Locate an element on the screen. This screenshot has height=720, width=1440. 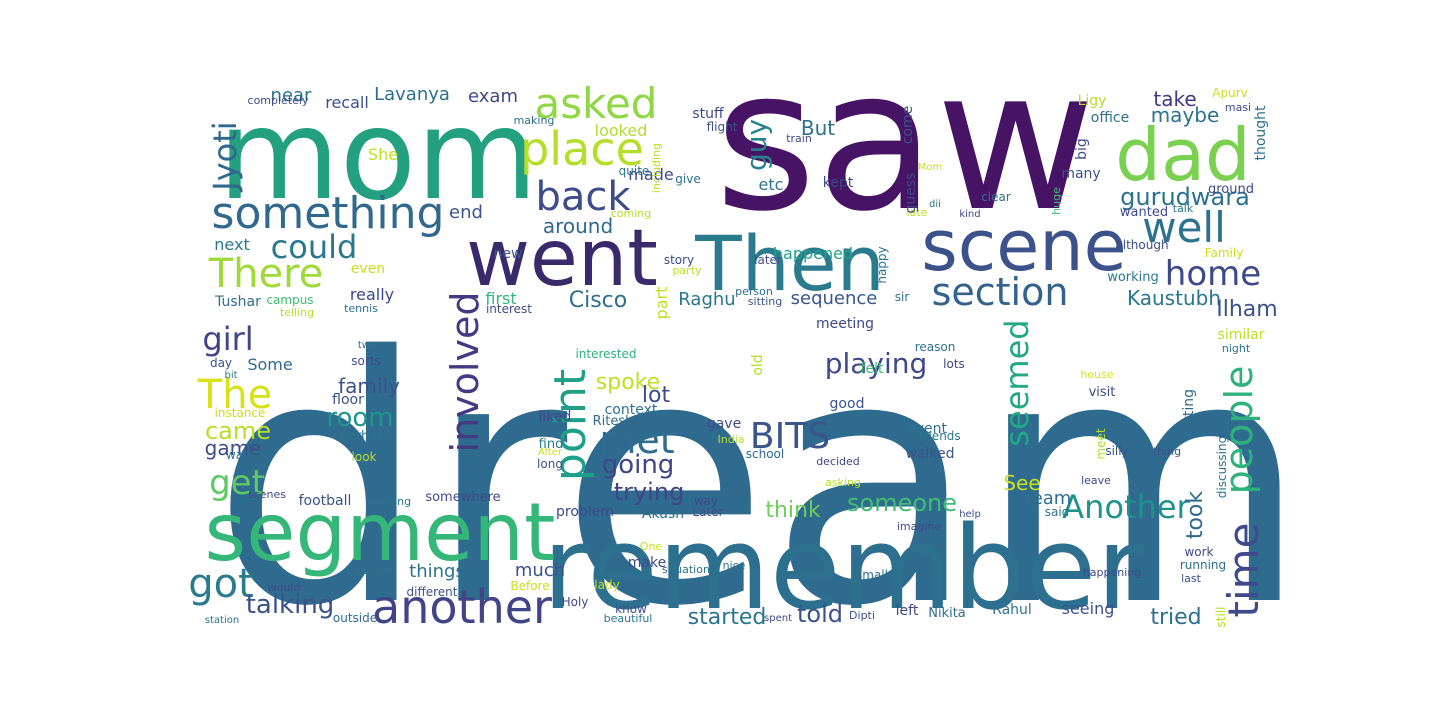
word-person: person is located at coordinates (754, 291).